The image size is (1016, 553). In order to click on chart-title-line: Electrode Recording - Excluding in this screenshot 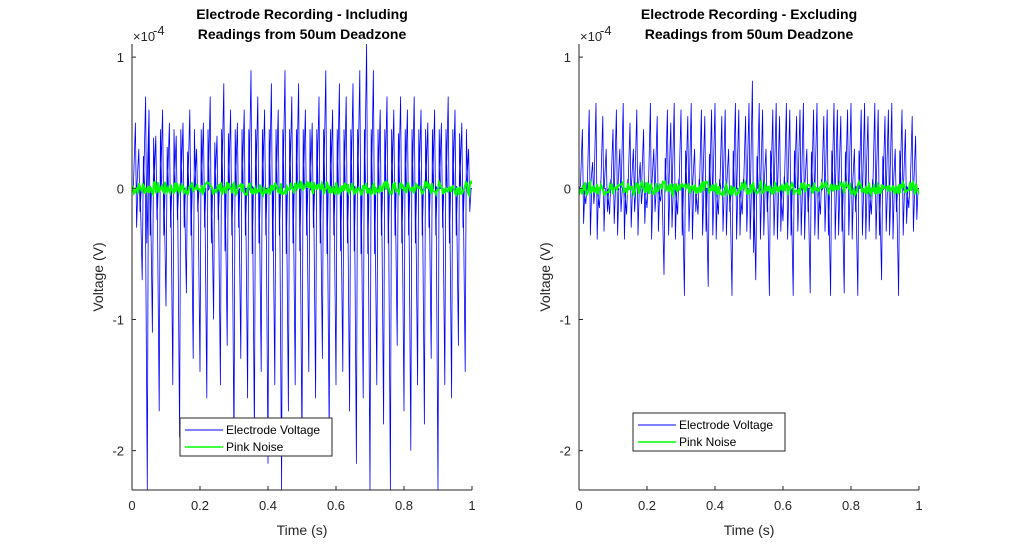, I will do `click(749, 14)`.